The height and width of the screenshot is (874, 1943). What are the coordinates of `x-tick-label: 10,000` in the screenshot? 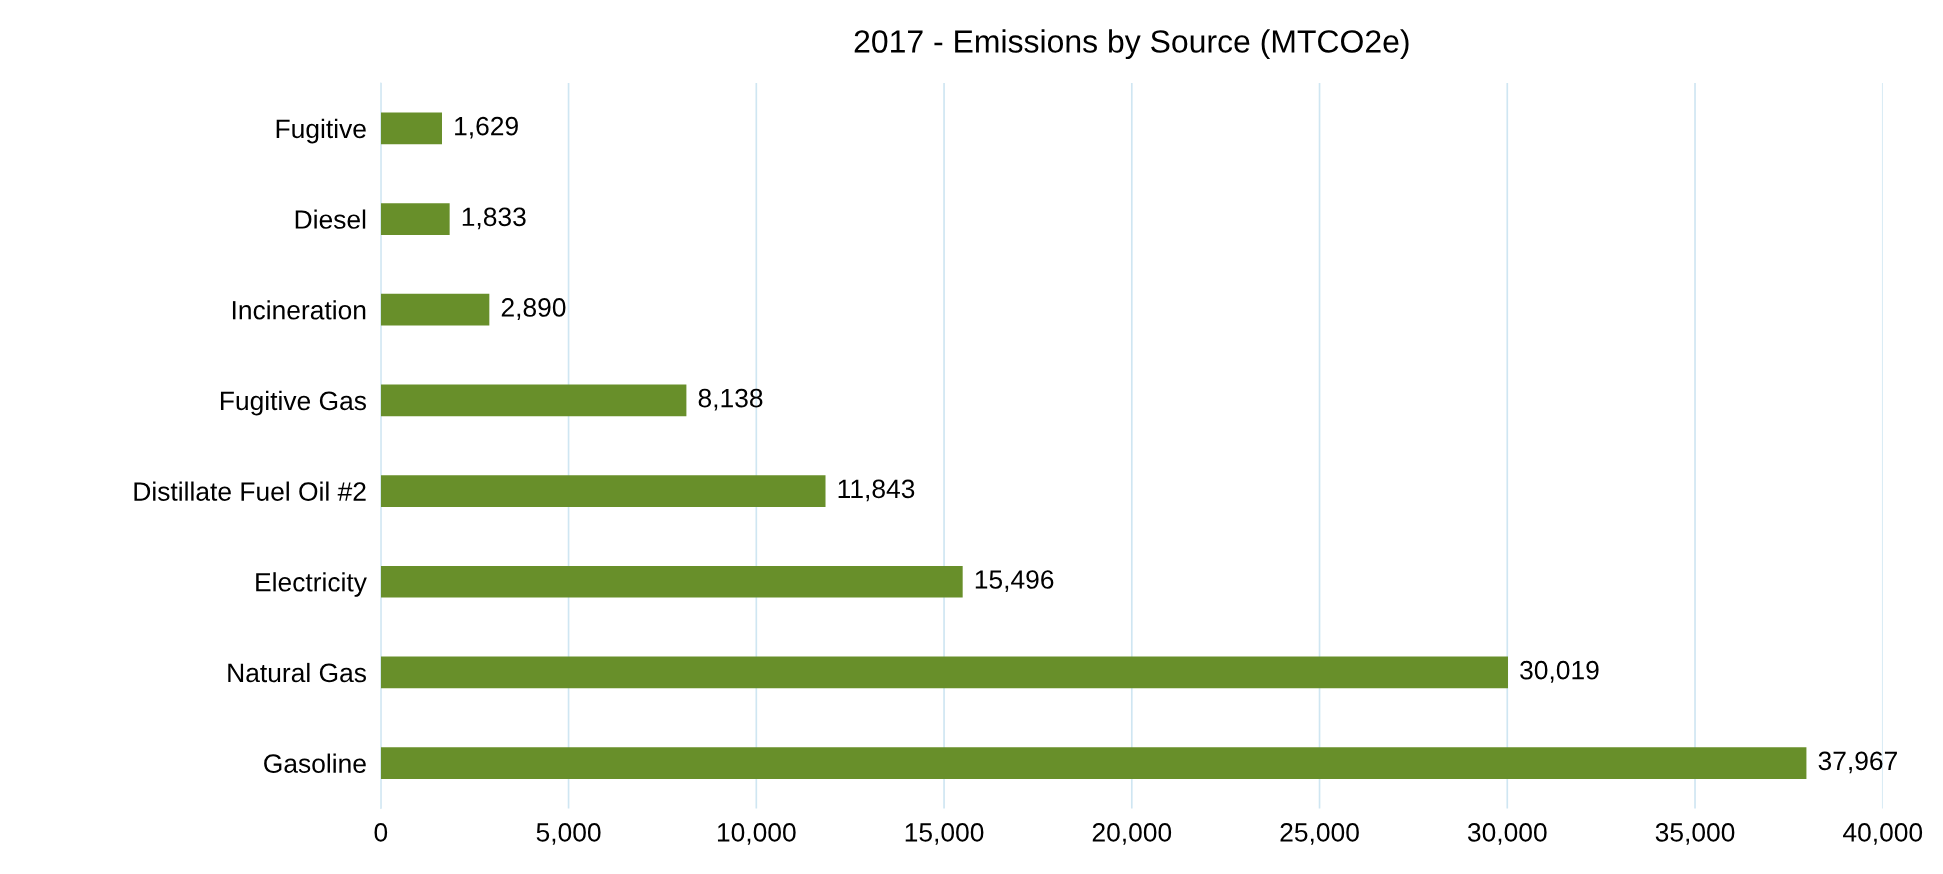 It's located at (756, 834).